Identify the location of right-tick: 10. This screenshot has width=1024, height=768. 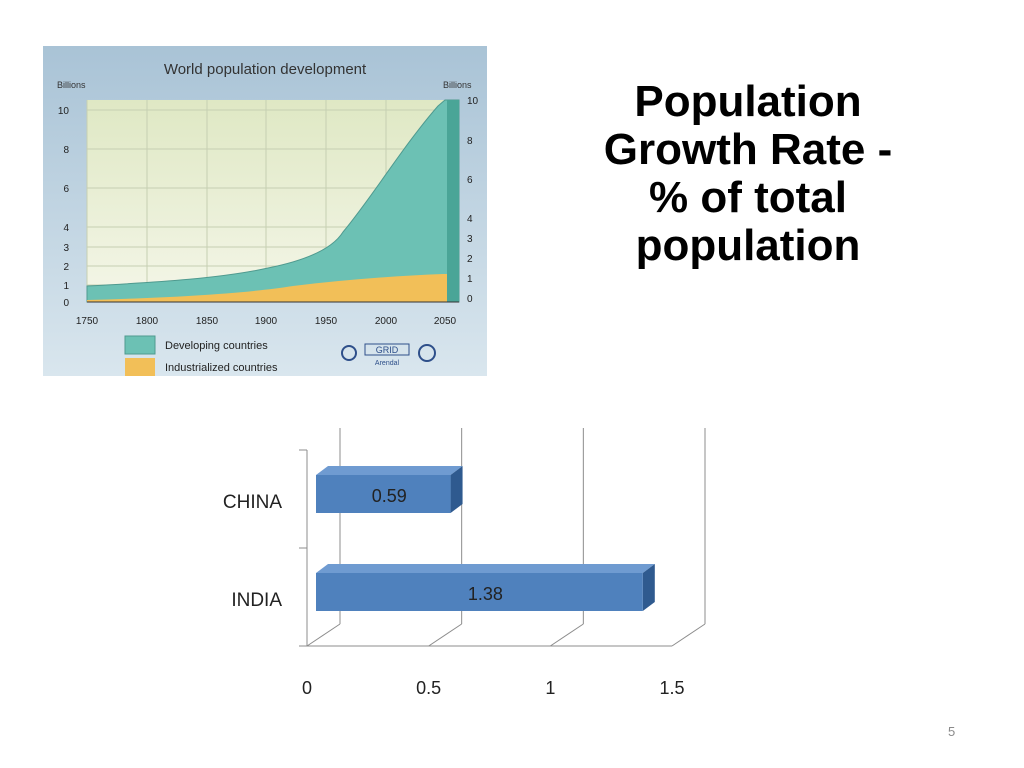
(473, 101).